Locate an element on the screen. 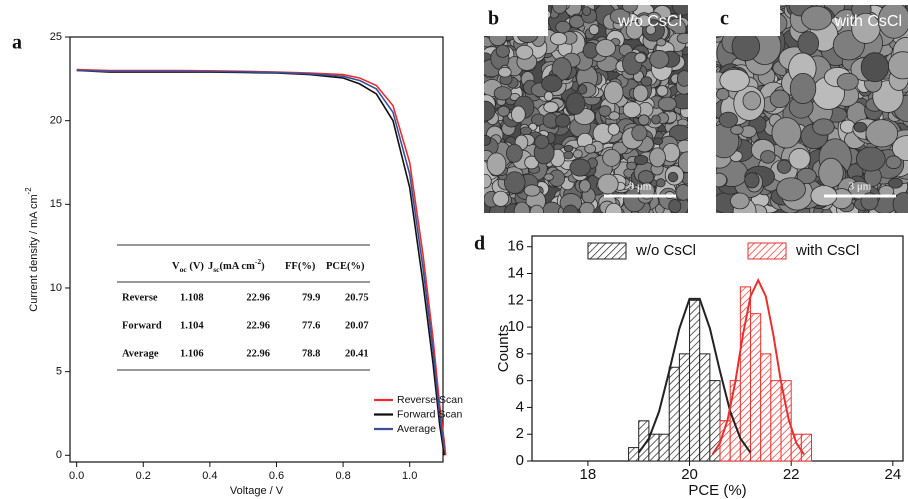 Image resolution: width=908 pixels, height=499 pixels. text-part: sc is located at coordinates (216, 269).